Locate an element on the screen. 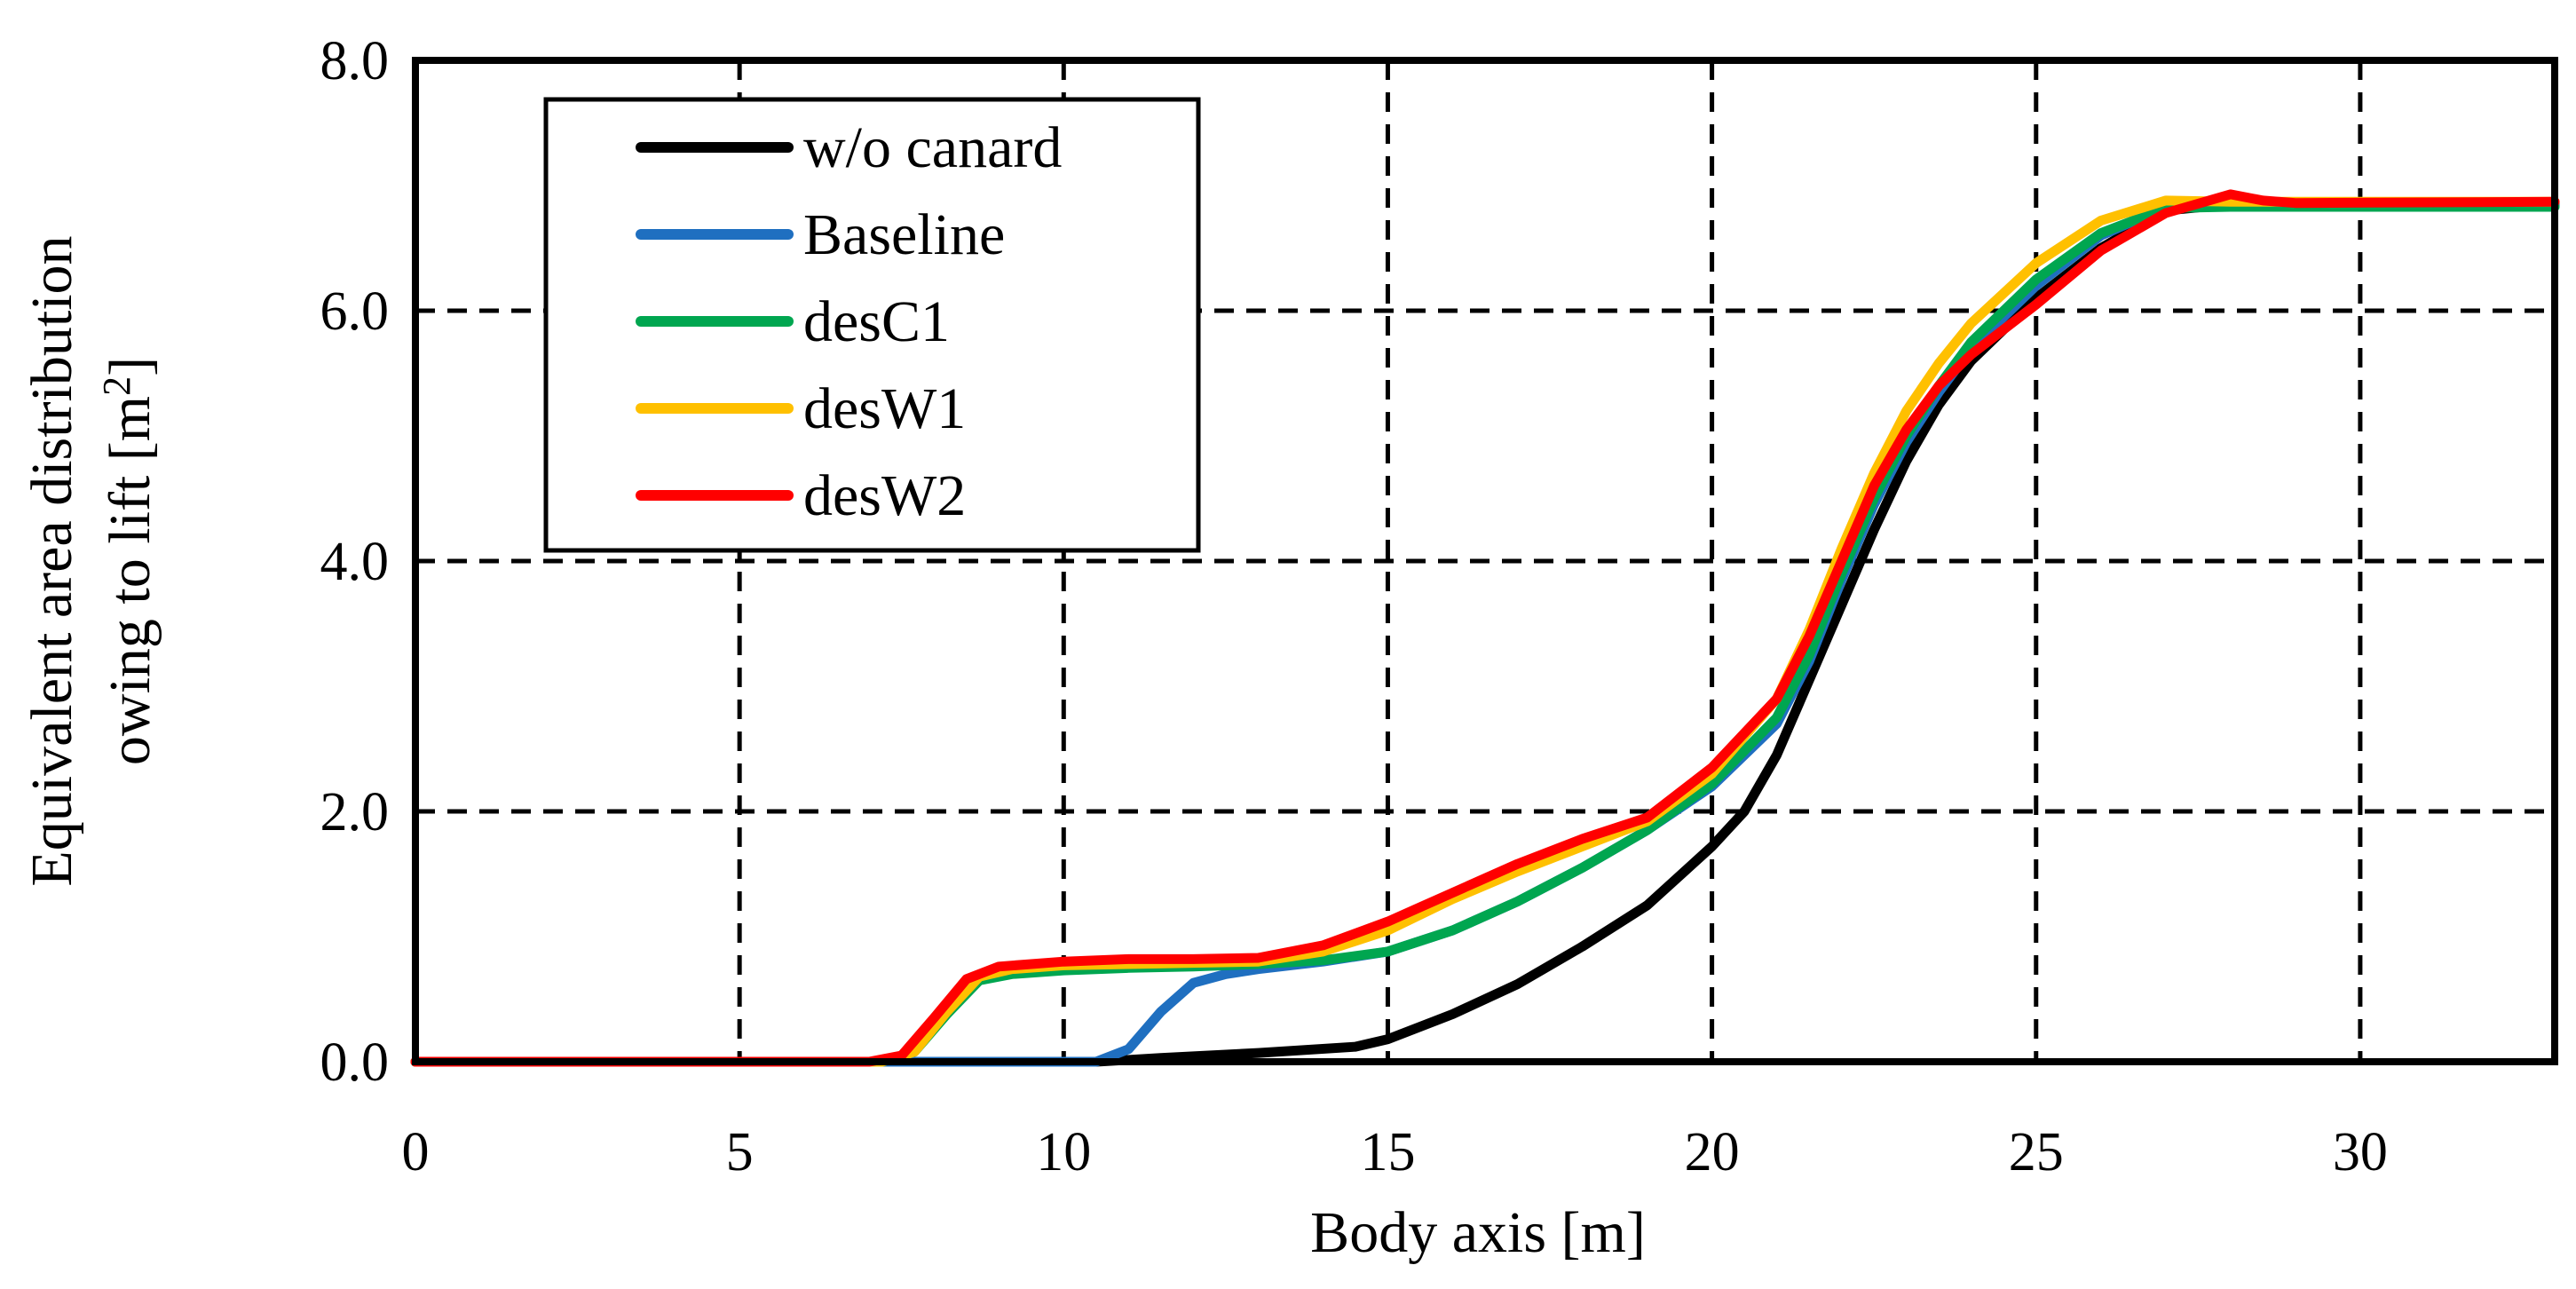  x-tick-label: 15 is located at coordinates (1387, 1152).